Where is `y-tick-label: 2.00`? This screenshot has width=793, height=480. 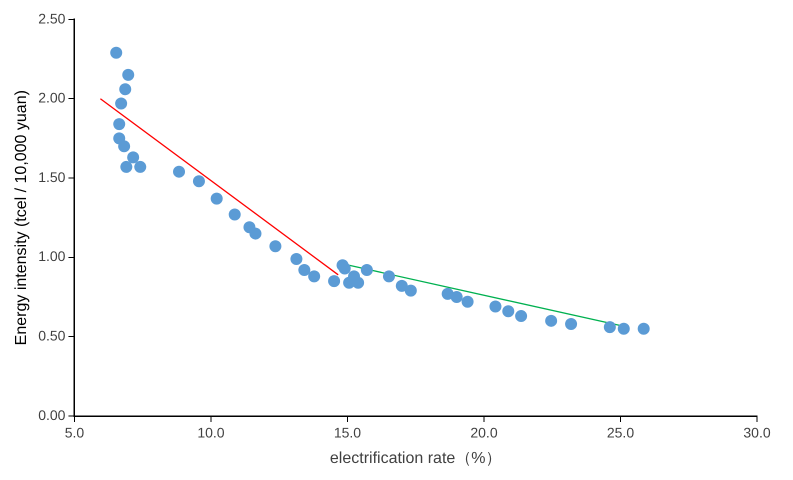
y-tick-label: 2.00 is located at coordinates (52, 98).